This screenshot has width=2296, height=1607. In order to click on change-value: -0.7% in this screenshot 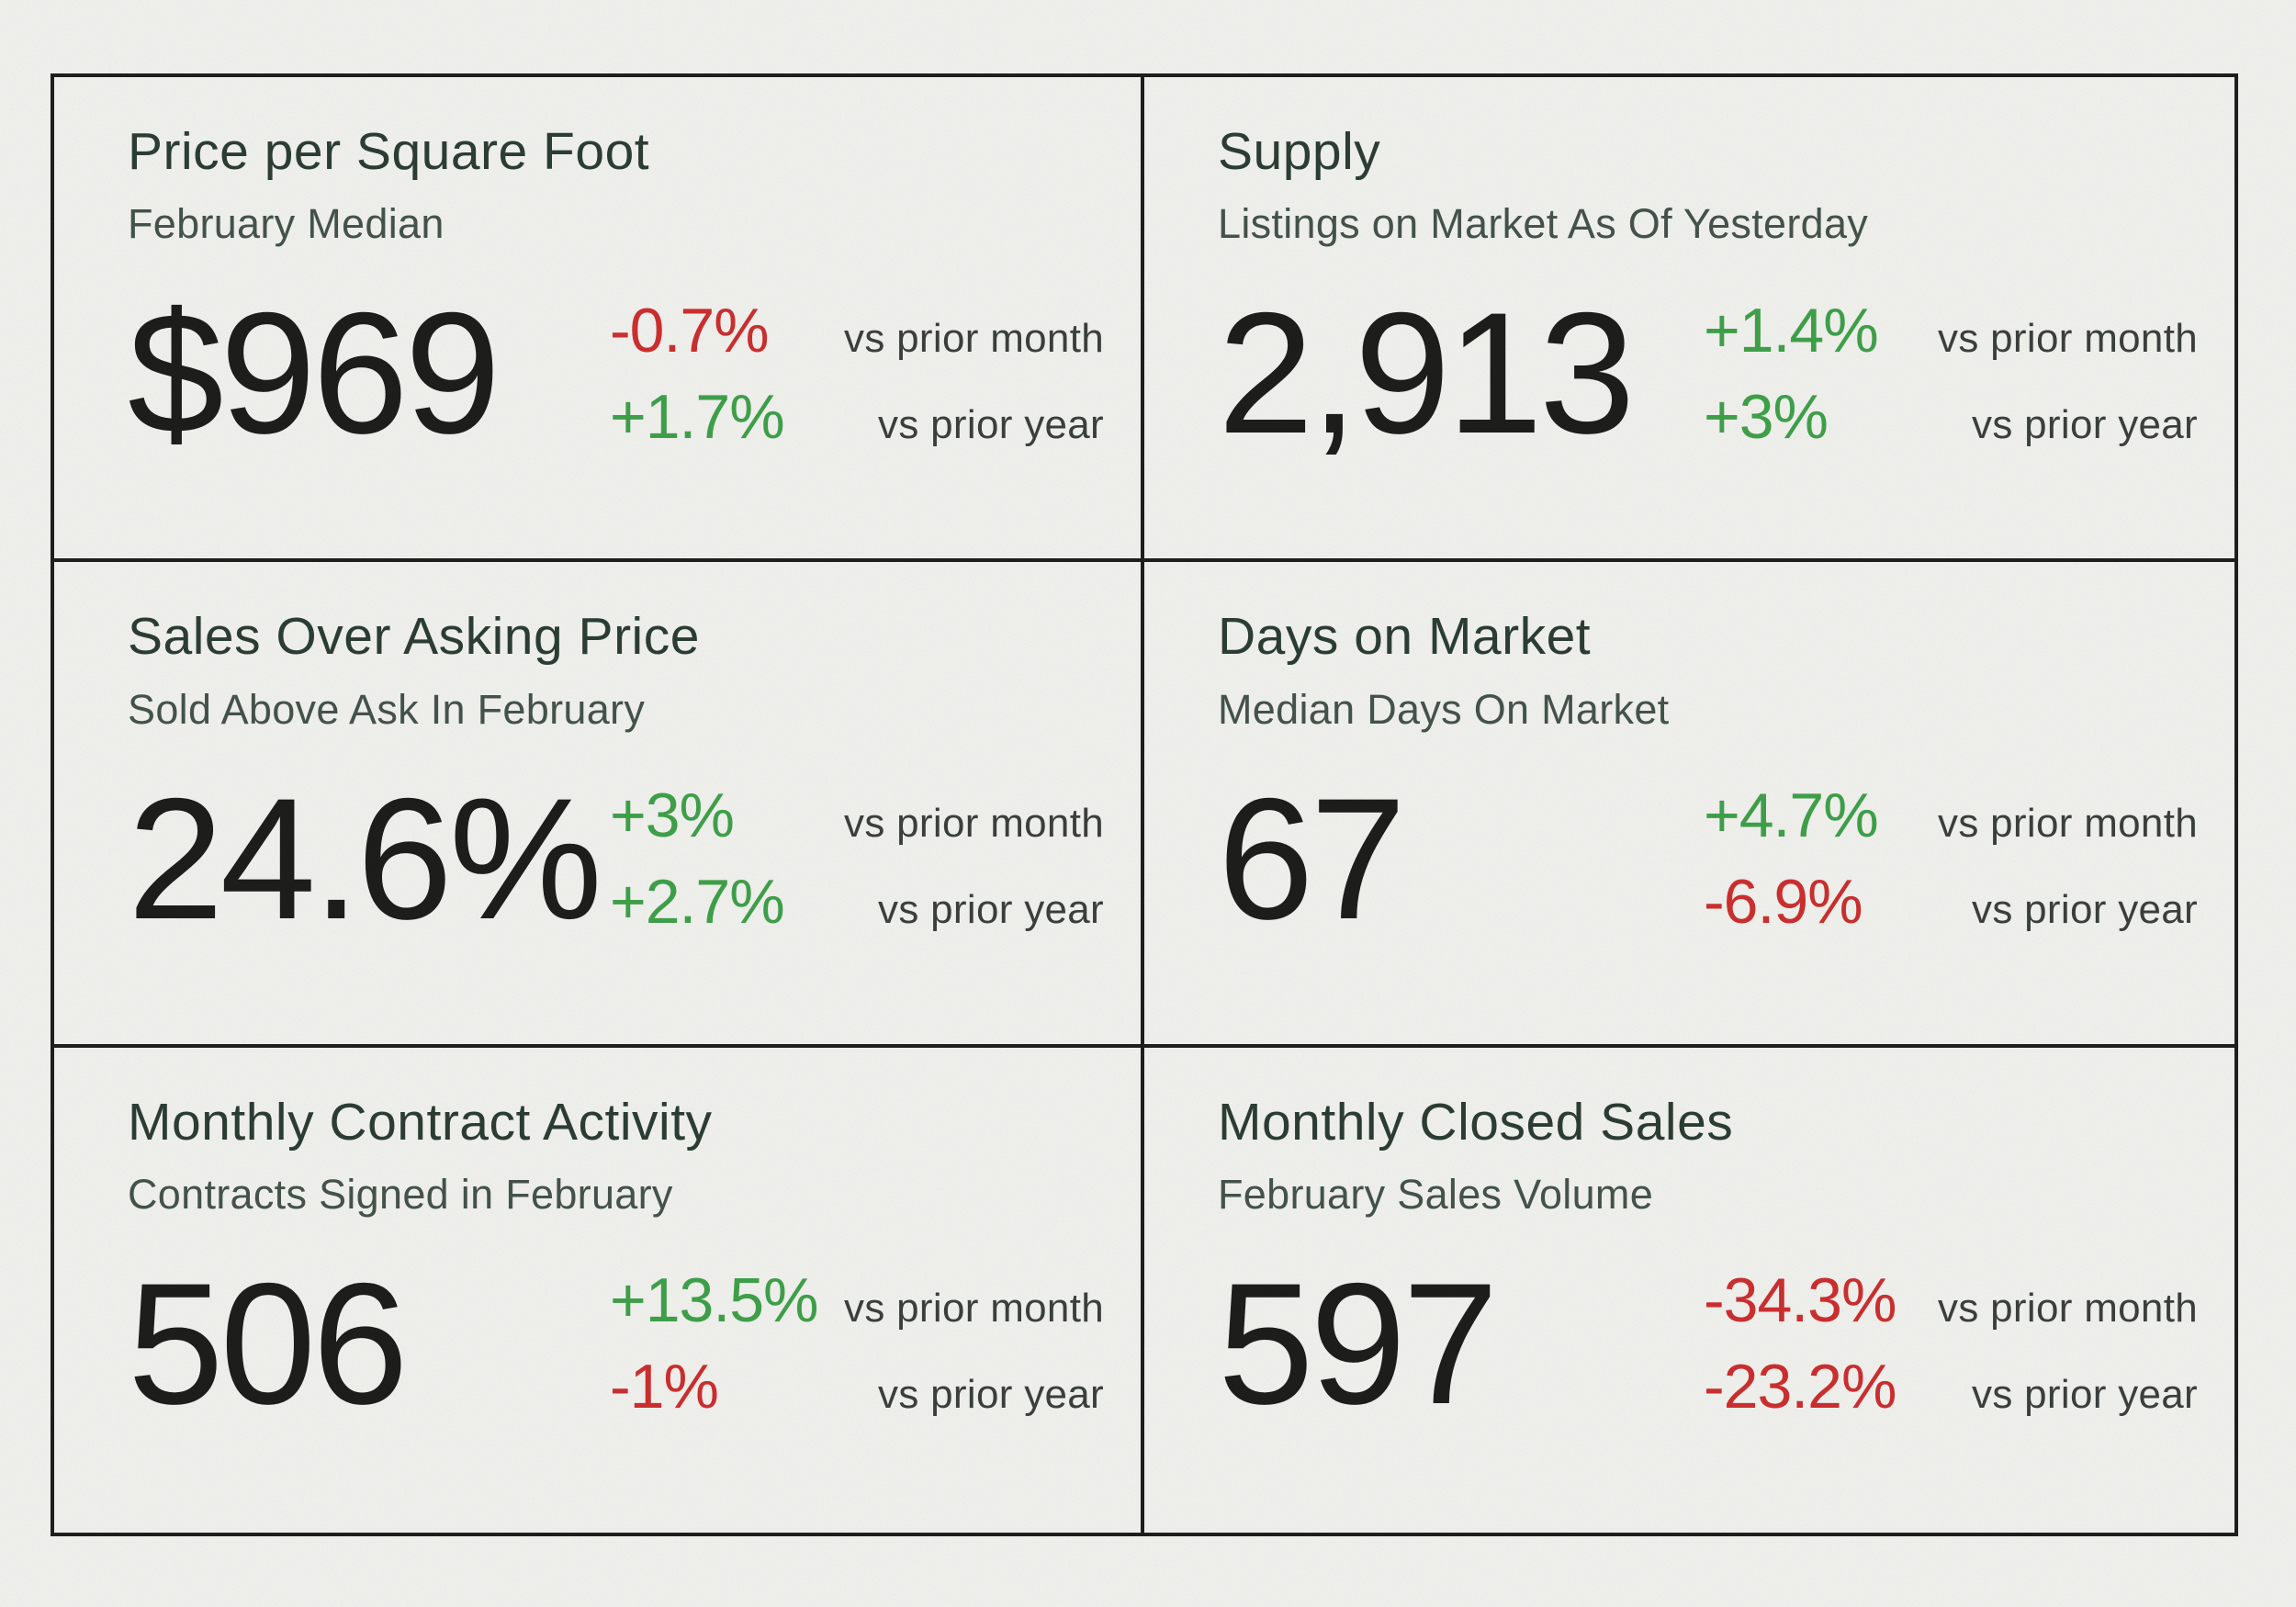, I will do `click(690, 330)`.